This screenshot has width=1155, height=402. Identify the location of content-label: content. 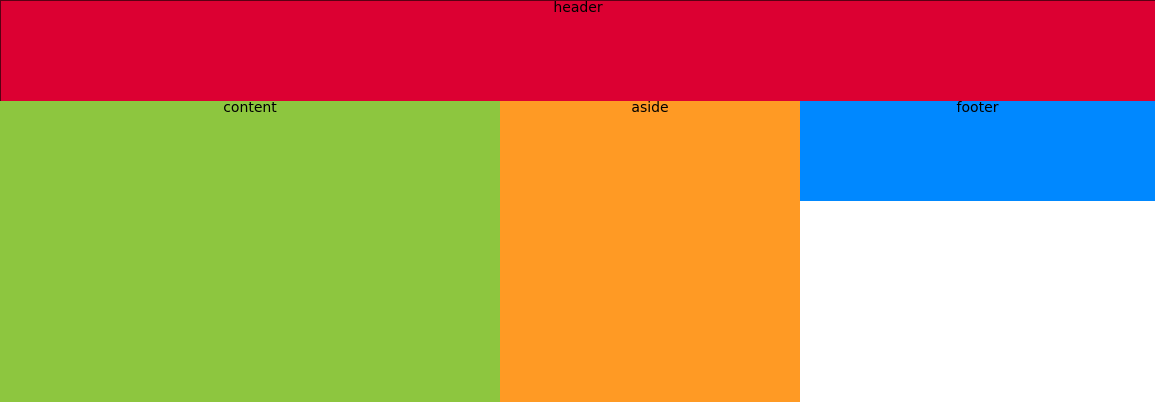
(250, 108).